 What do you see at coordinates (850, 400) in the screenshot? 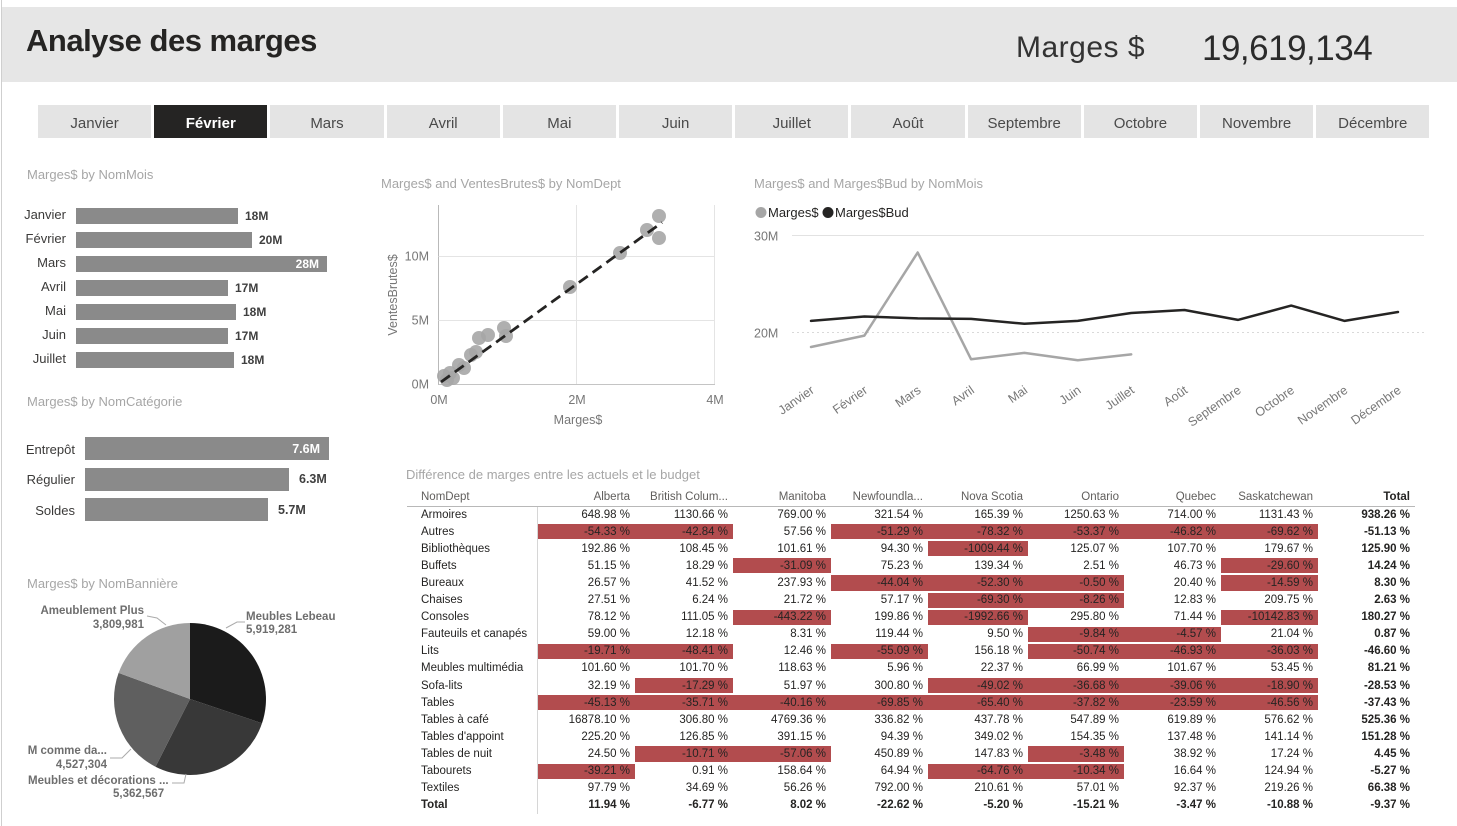
I see `svg-text: Février` at bounding box center [850, 400].